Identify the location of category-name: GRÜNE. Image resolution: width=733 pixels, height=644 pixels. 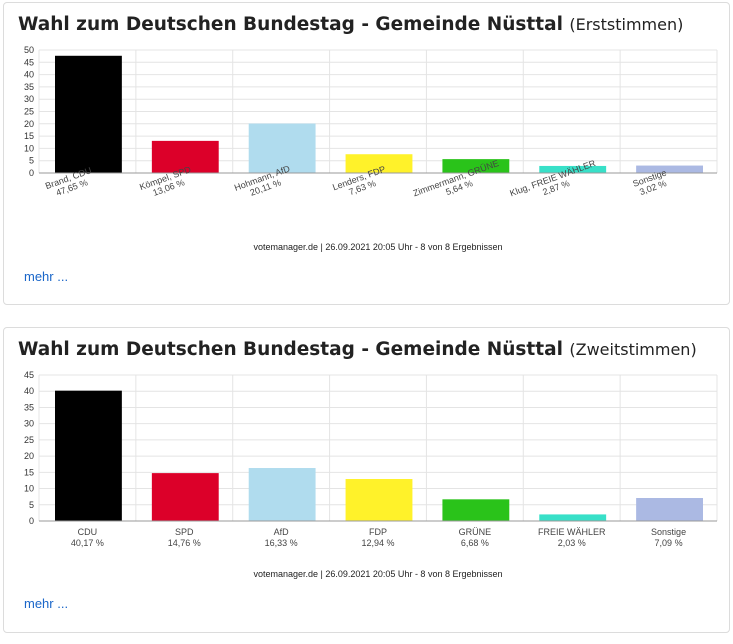
(475, 532).